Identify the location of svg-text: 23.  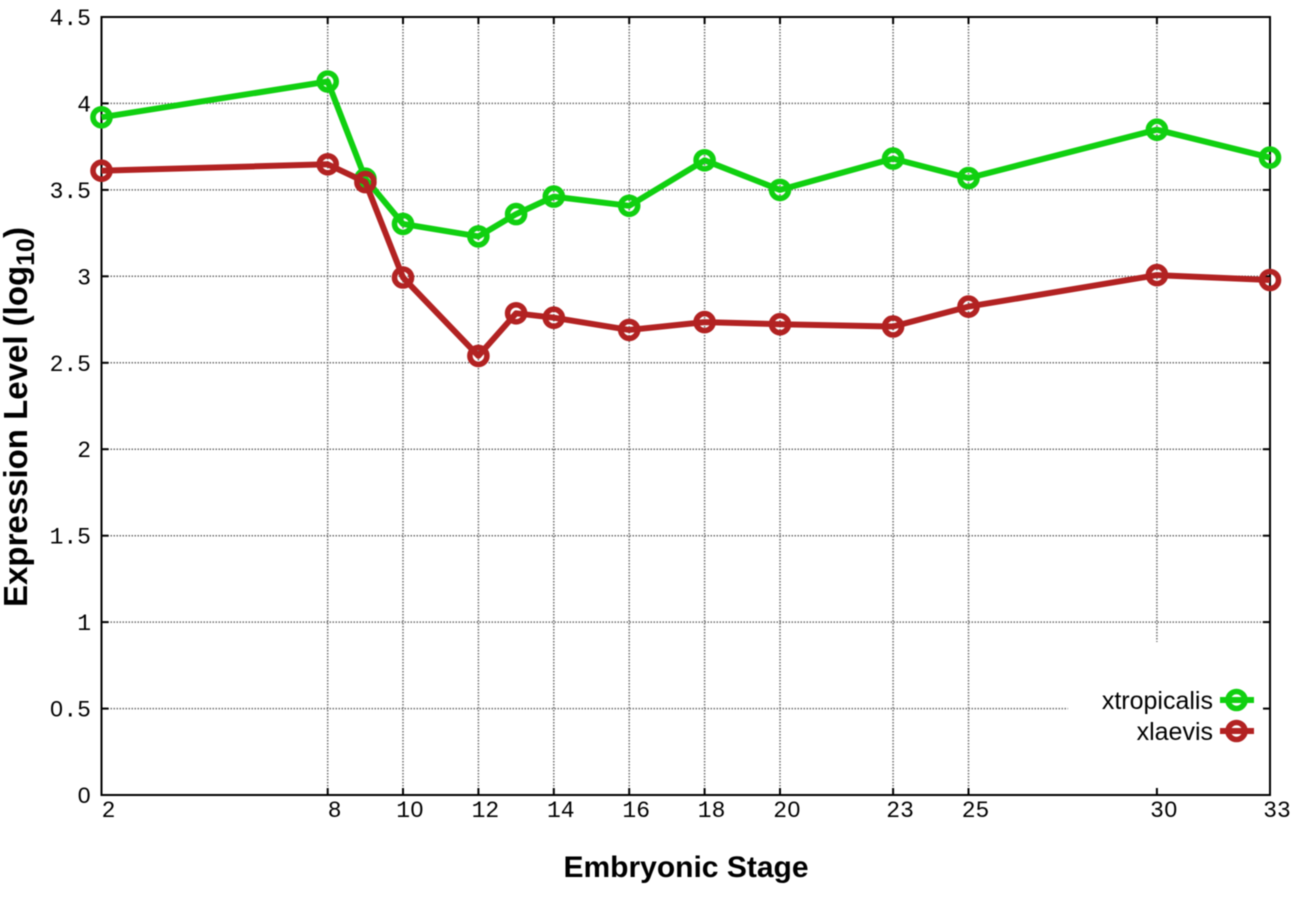
(900, 811).